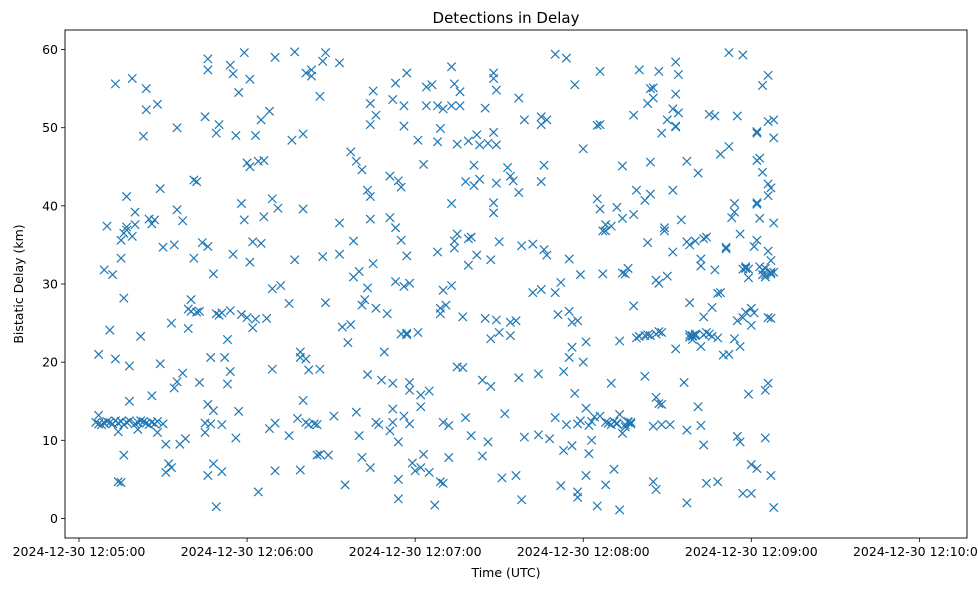  I want to click on y-tick-label: 30, so click(50, 284).